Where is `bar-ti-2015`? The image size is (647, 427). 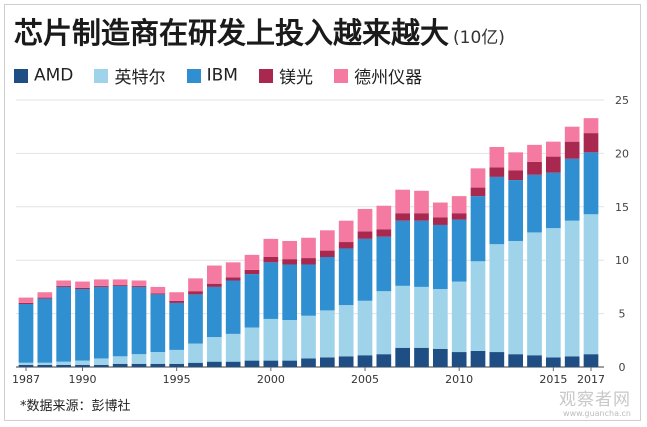 bar-ti-2015 is located at coordinates (553, 149).